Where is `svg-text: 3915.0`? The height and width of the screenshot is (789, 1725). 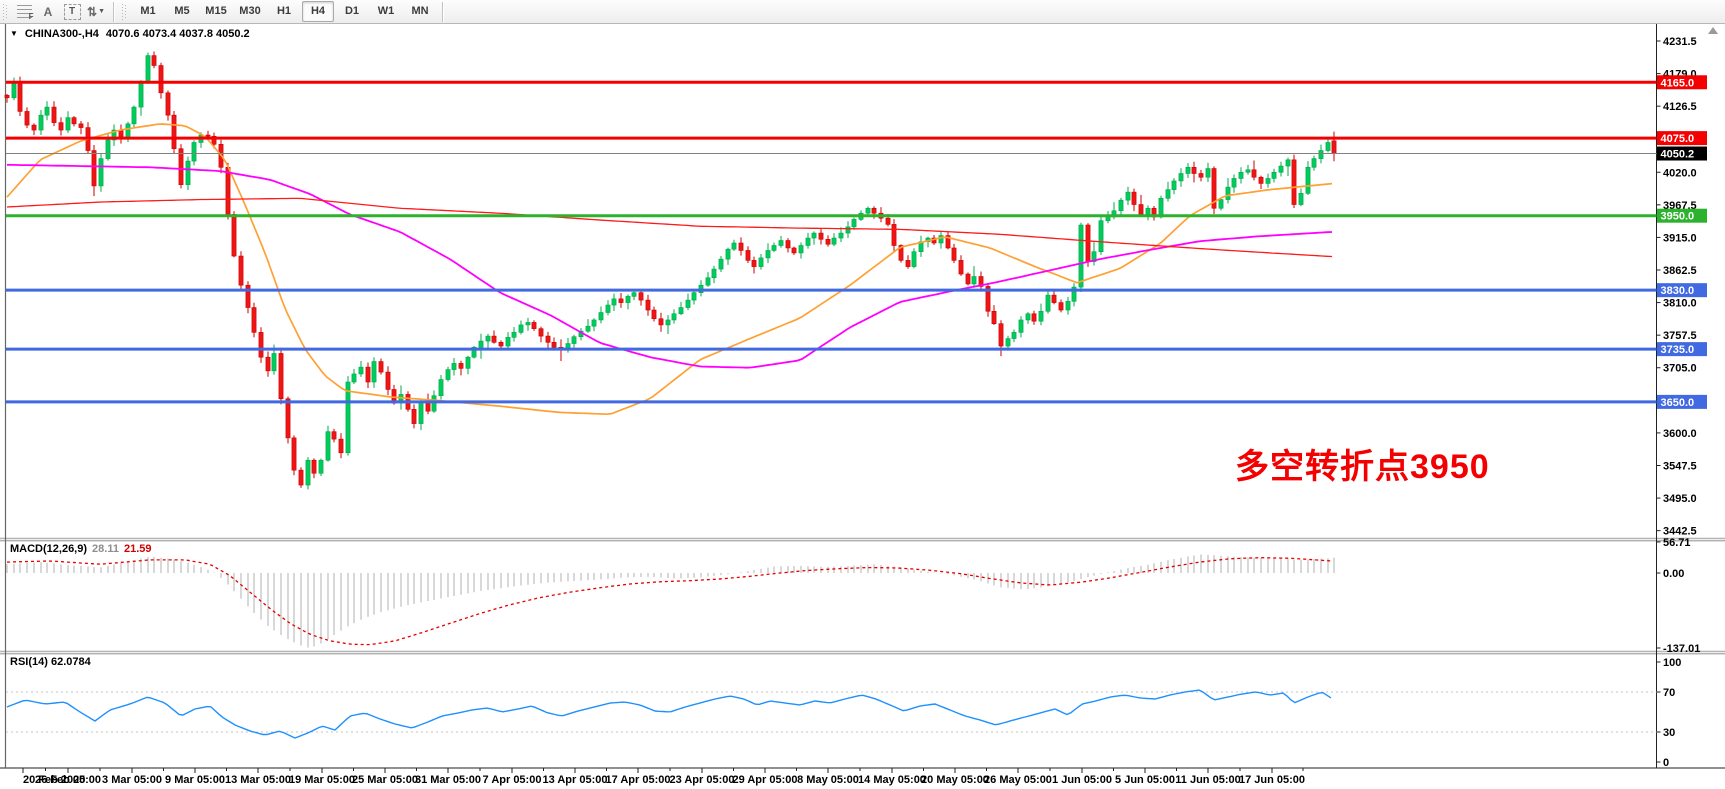 svg-text: 3915.0 is located at coordinates (1680, 238).